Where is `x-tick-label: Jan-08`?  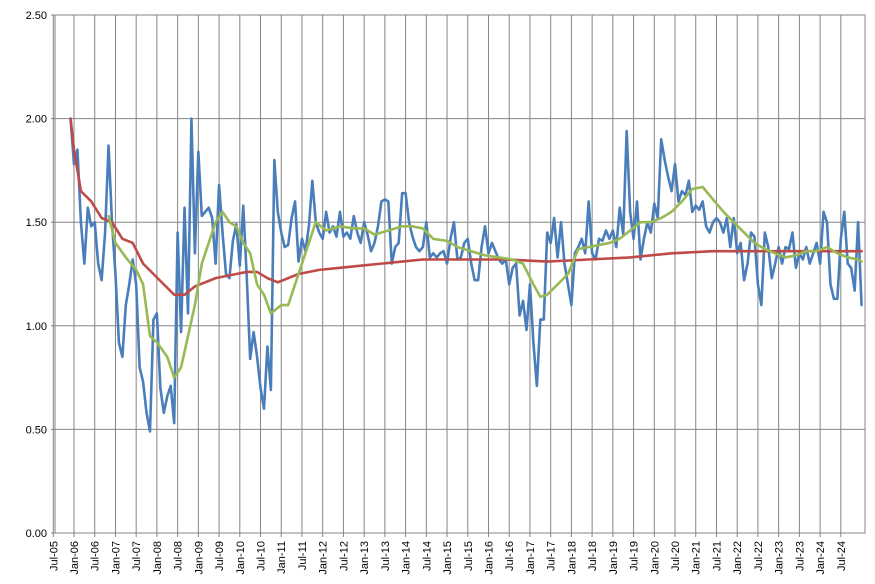 x-tick-label: Jan-08 is located at coordinates (158, 558).